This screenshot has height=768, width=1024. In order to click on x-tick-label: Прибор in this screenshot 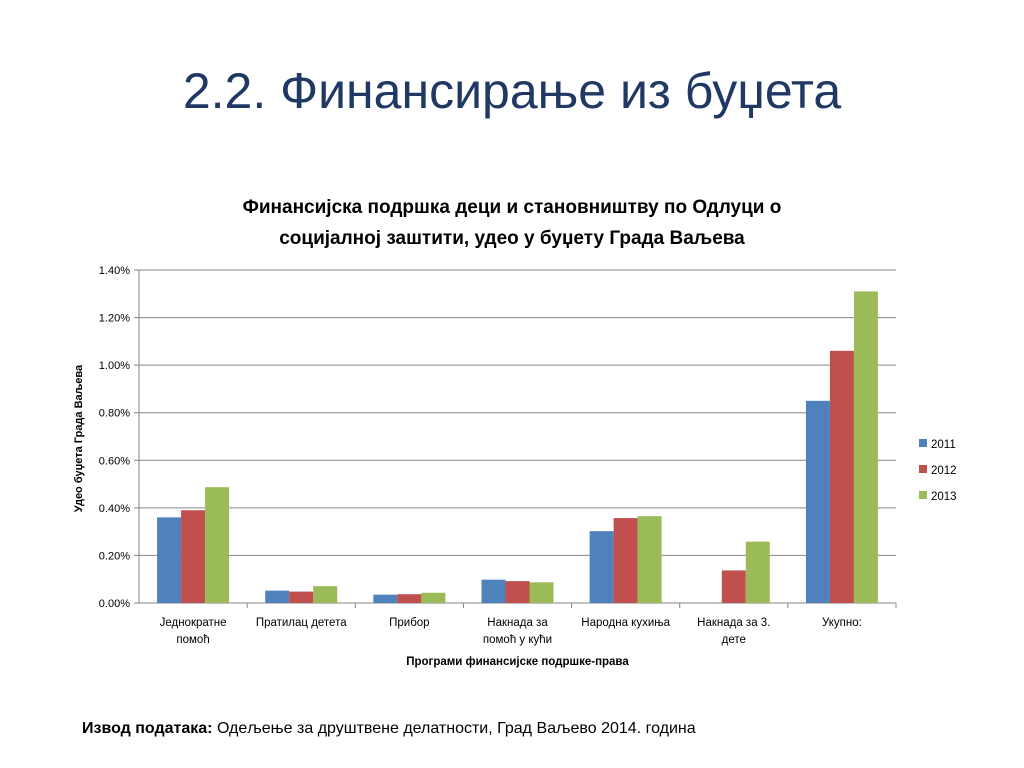, I will do `click(409, 623)`.